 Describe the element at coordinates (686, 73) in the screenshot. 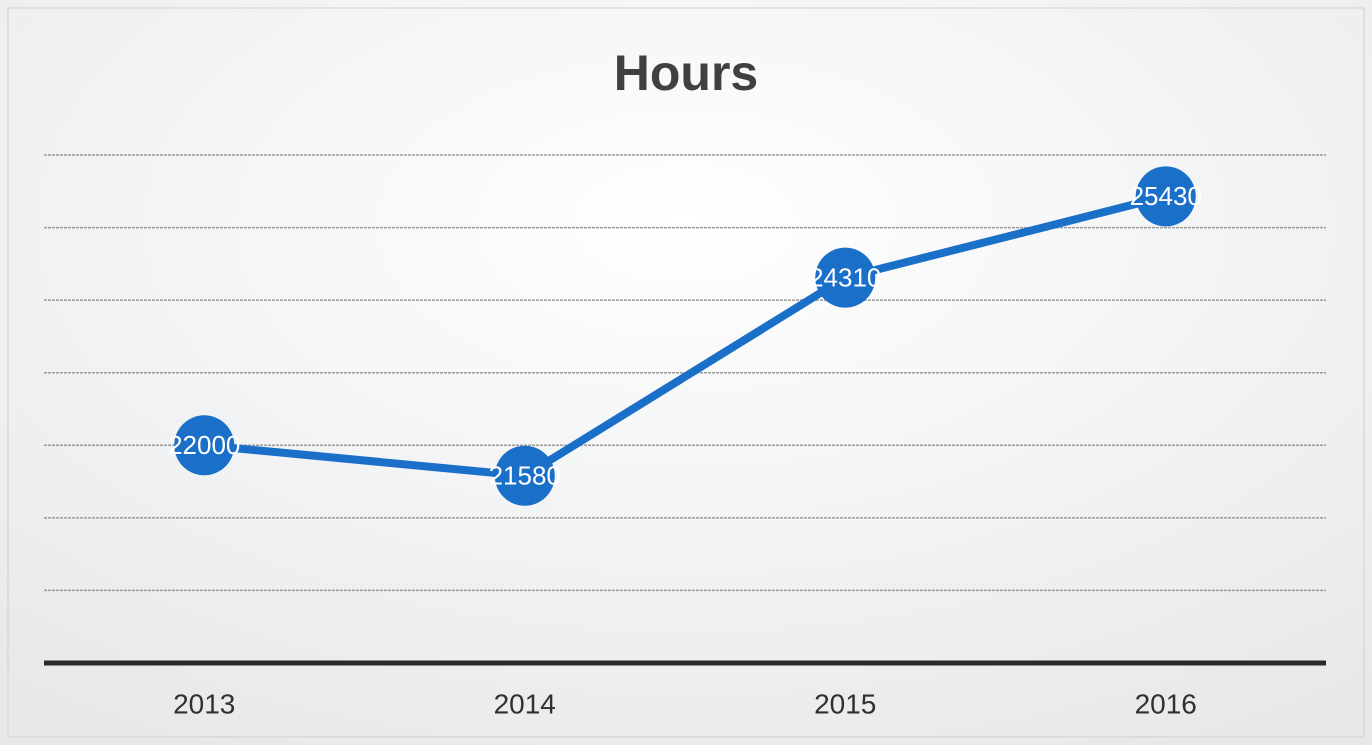

I see `chart-title: Hours` at that location.